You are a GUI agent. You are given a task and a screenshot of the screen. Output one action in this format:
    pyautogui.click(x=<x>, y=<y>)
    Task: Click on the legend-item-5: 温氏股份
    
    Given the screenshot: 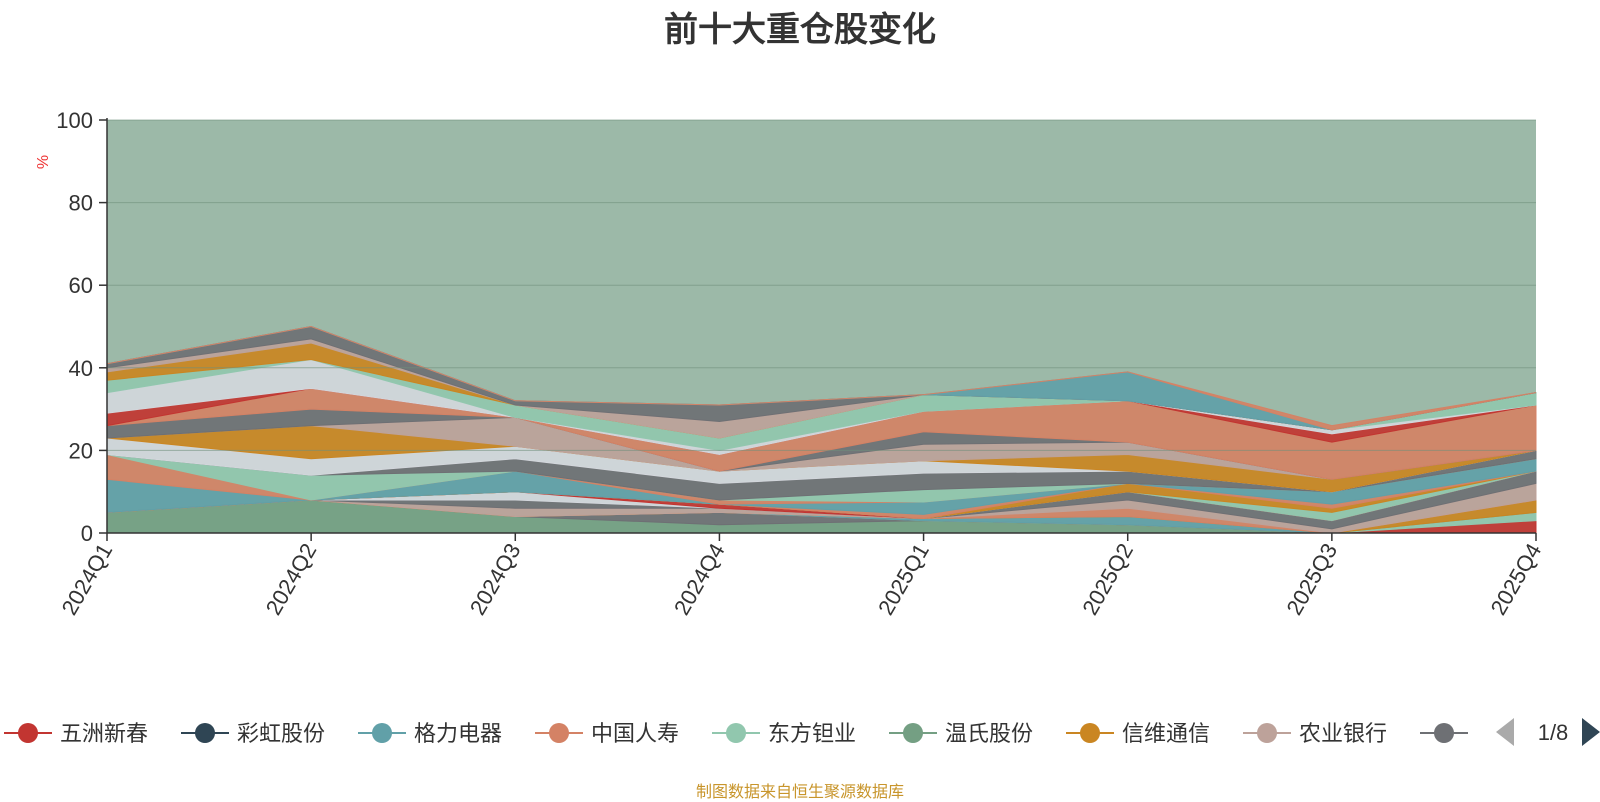 What is the action you would take?
    pyautogui.click(x=961, y=734)
    